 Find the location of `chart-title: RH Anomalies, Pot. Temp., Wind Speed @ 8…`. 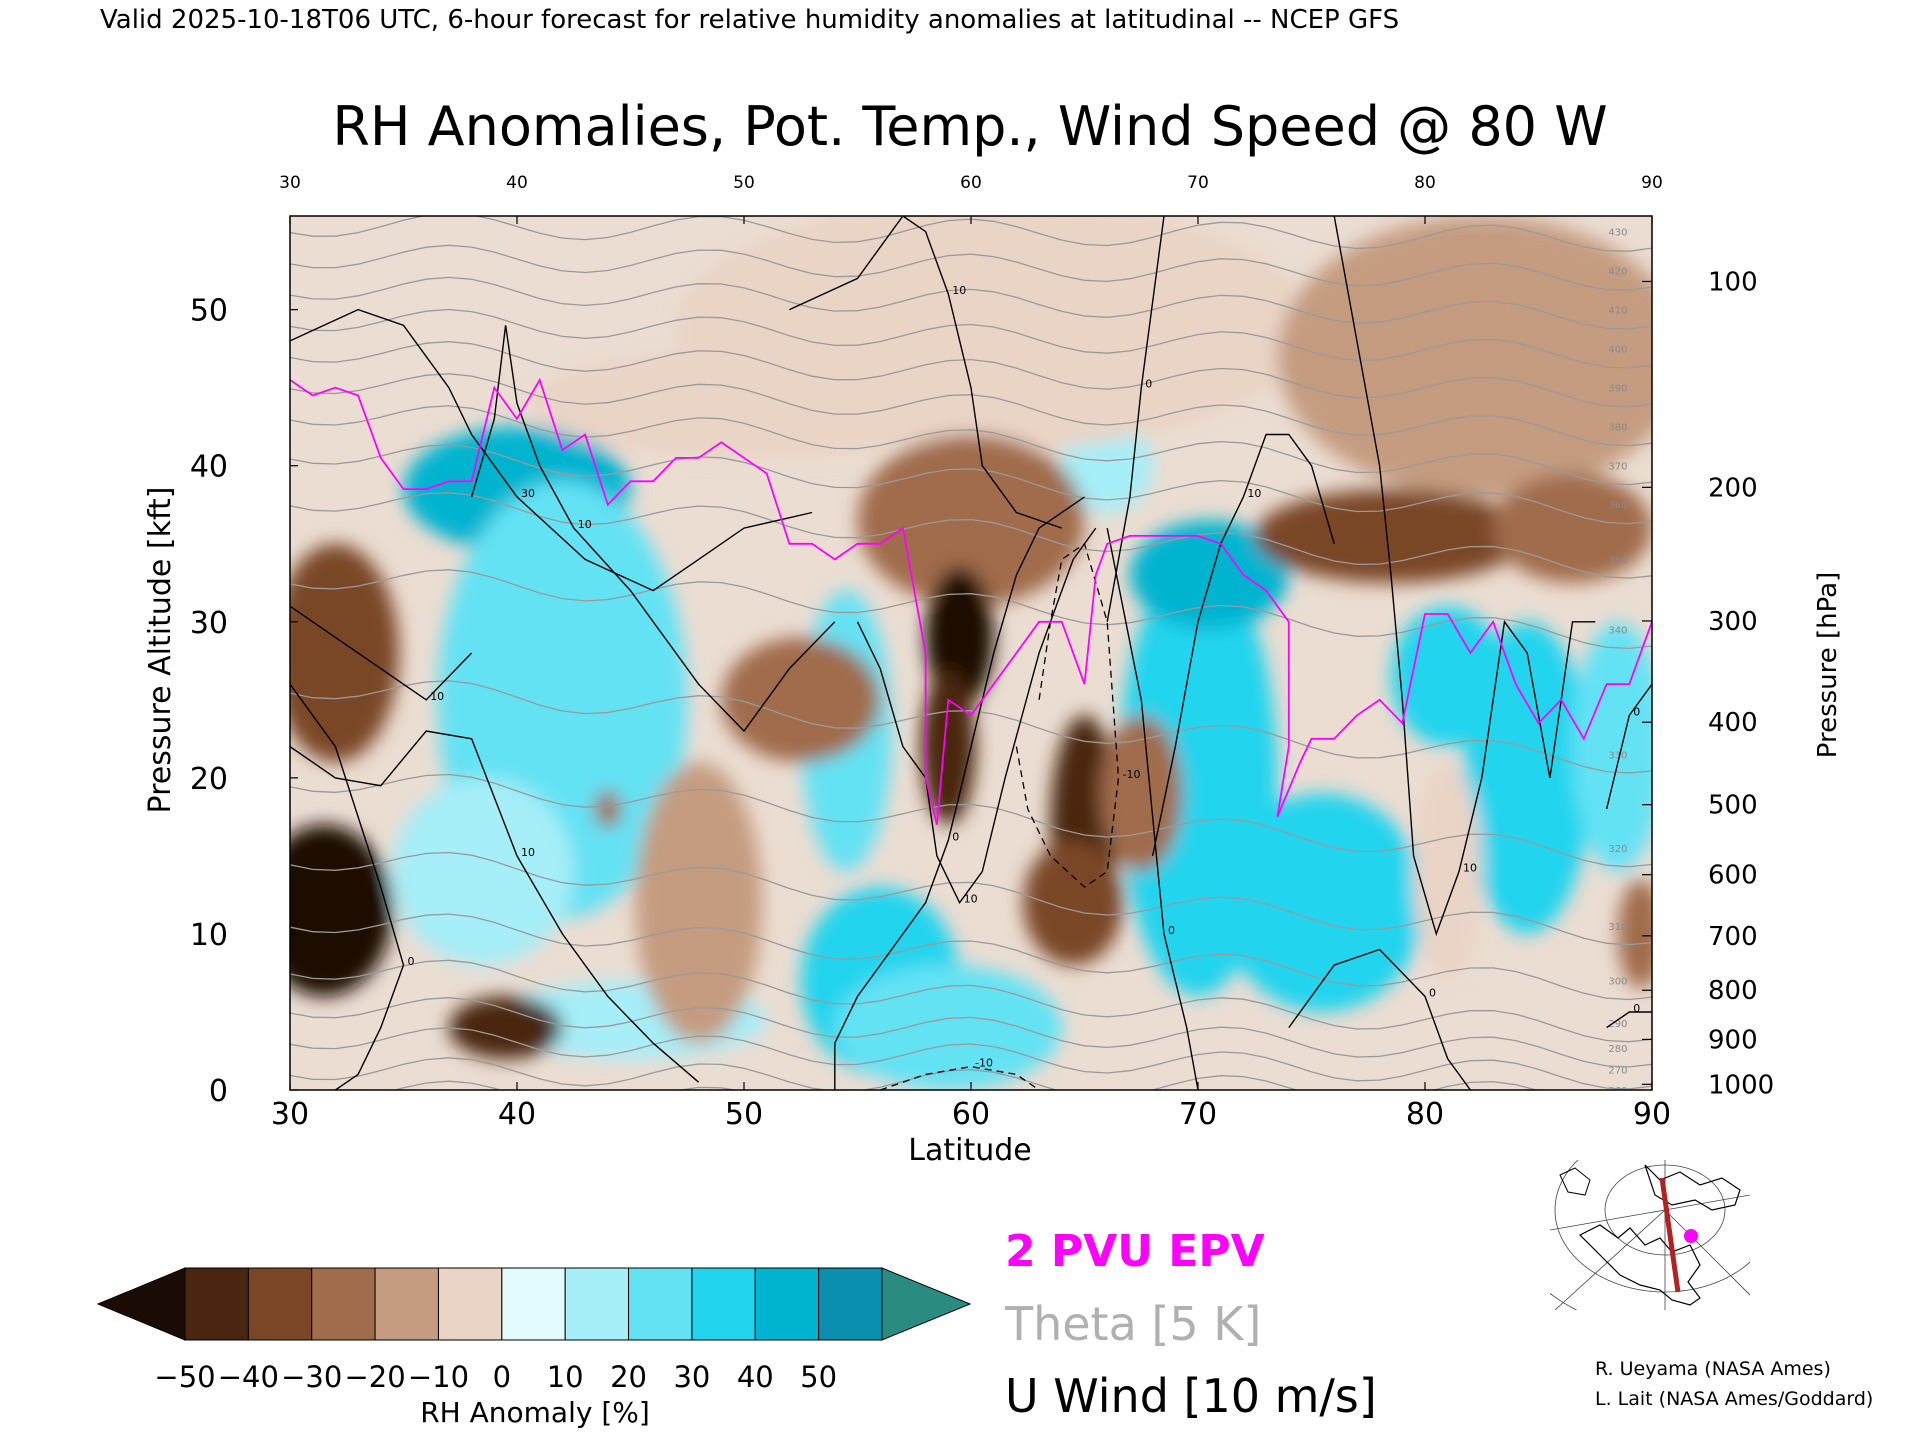

chart-title: RH Anomalies, Pot. Temp., Wind Speed @ 8… is located at coordinates (969, 126).